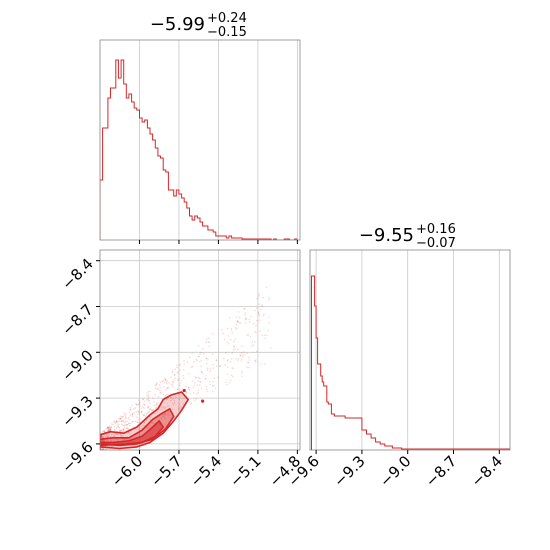  I want to click on grid, so click(407, 350).